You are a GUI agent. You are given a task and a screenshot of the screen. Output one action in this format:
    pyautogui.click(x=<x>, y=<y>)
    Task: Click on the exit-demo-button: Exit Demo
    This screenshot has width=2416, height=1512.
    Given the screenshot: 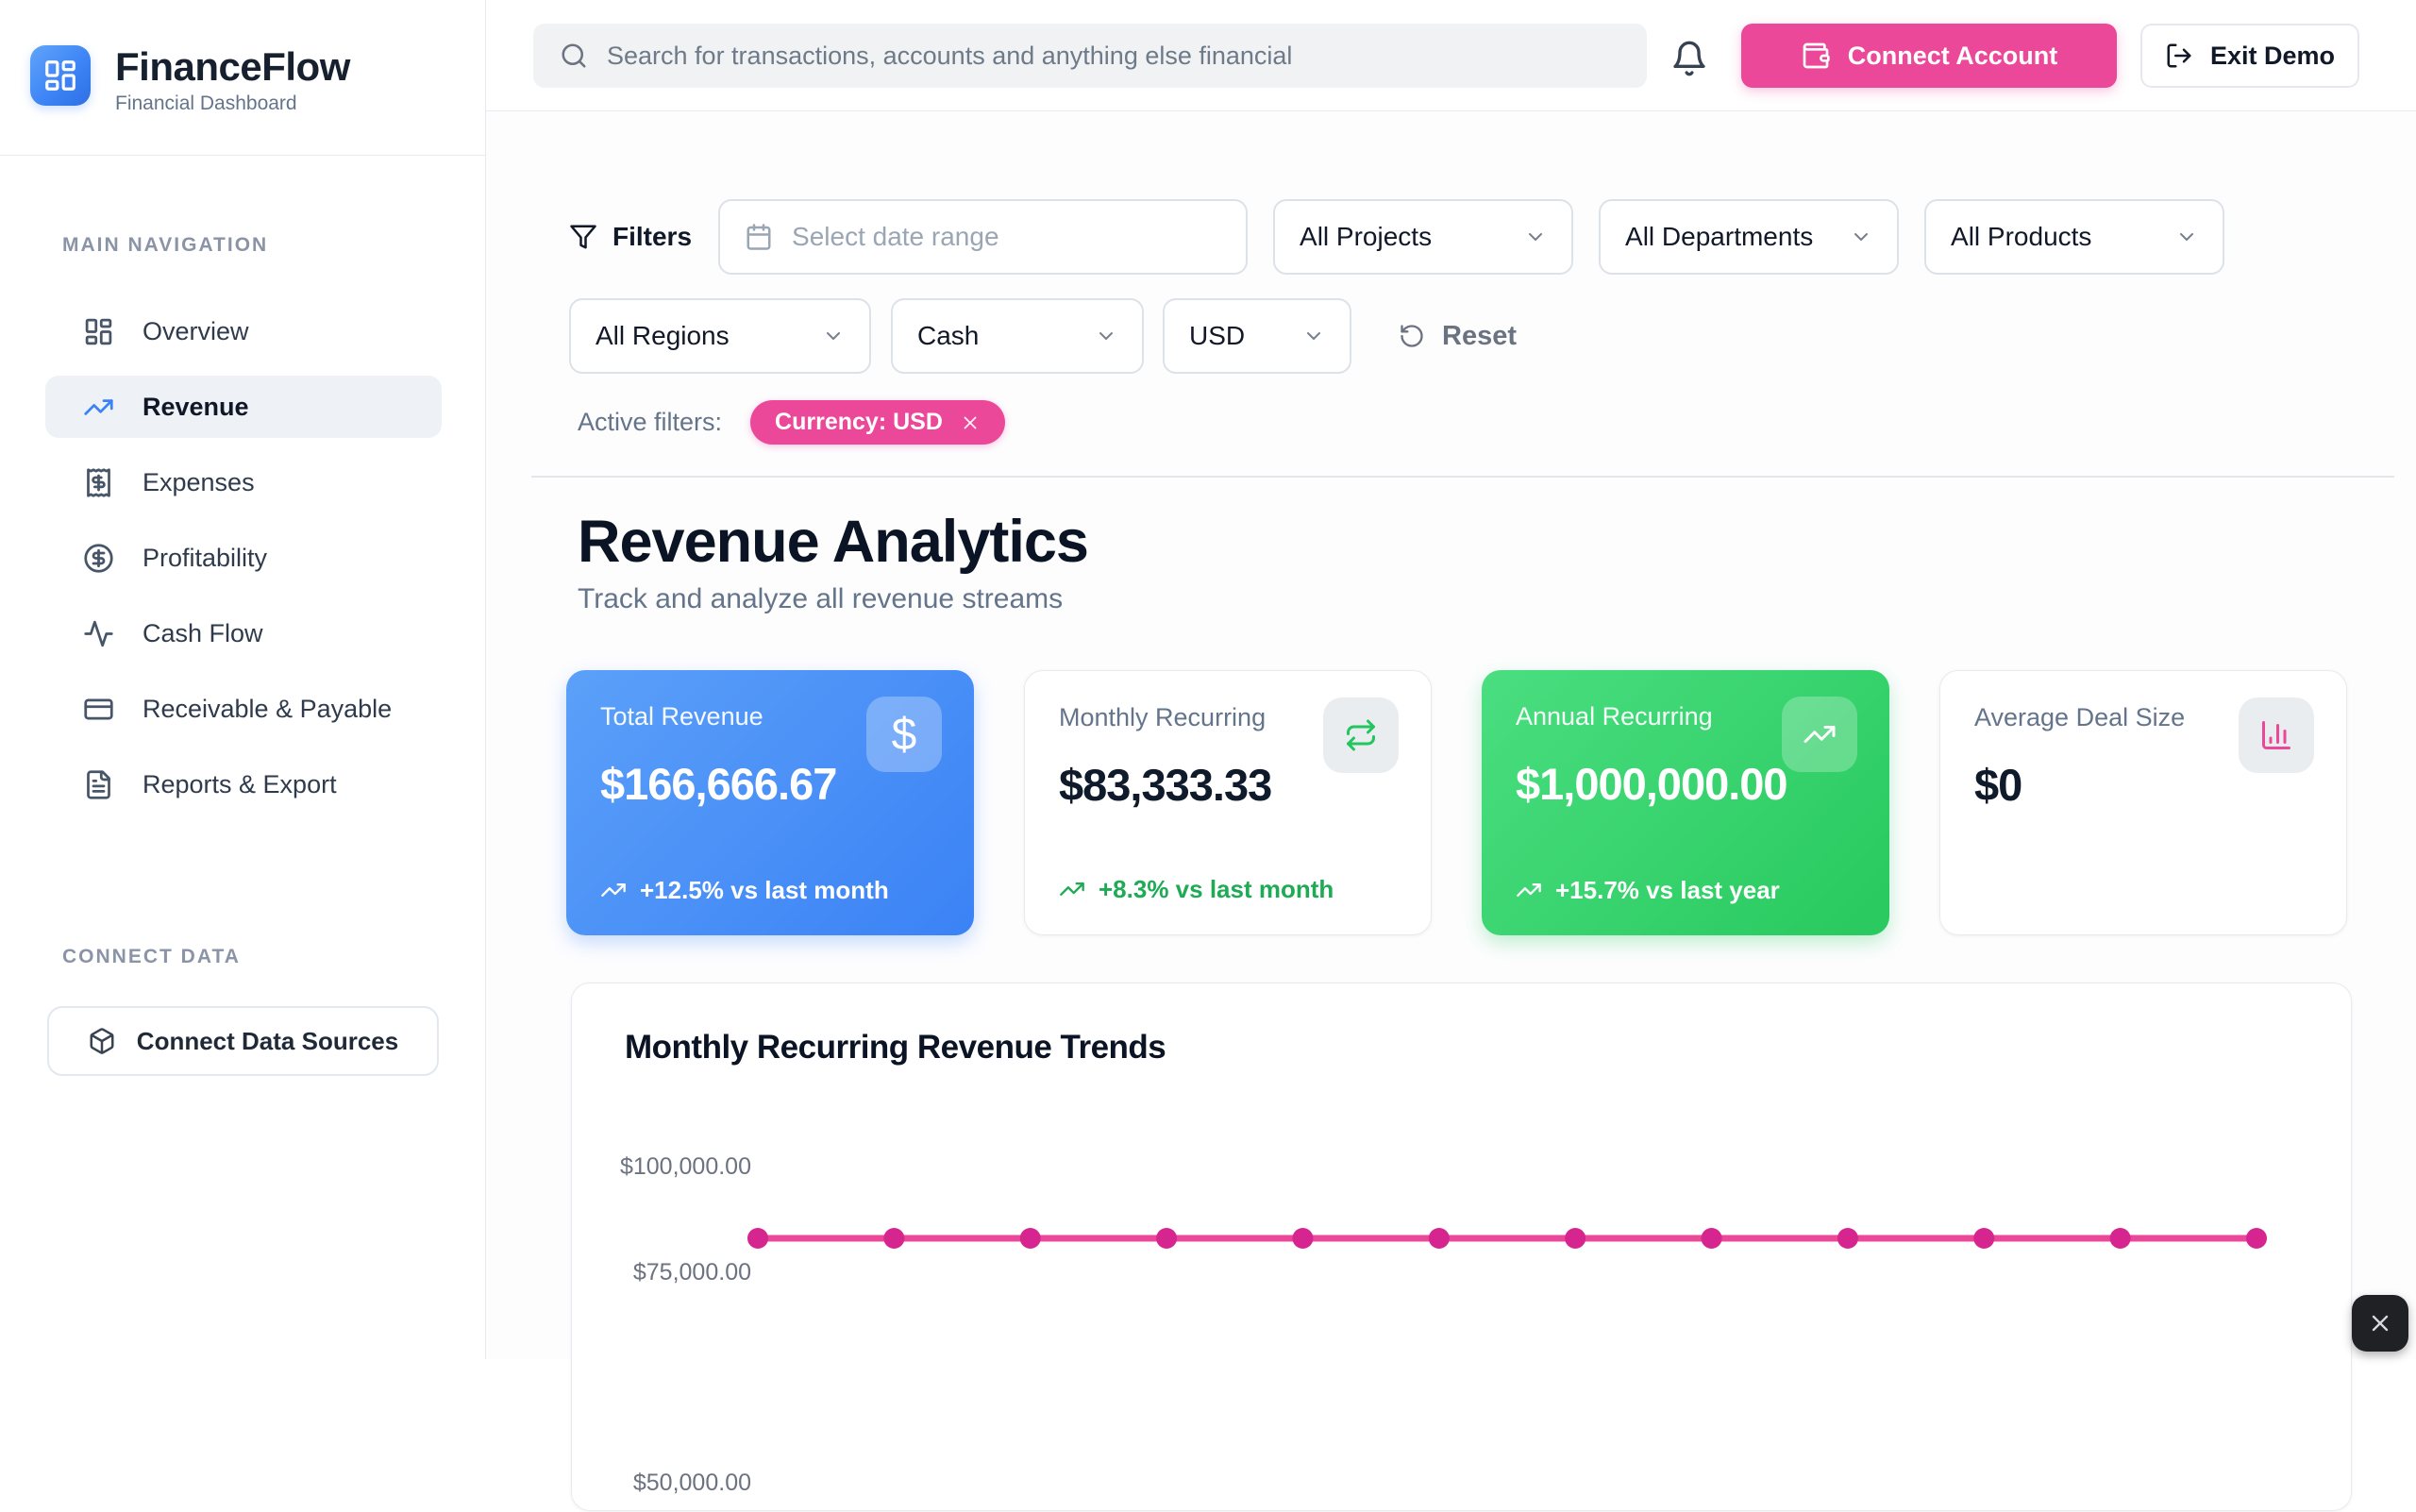 What is the action you would take?
    pyautogui.click(x=2249, y=56)
    